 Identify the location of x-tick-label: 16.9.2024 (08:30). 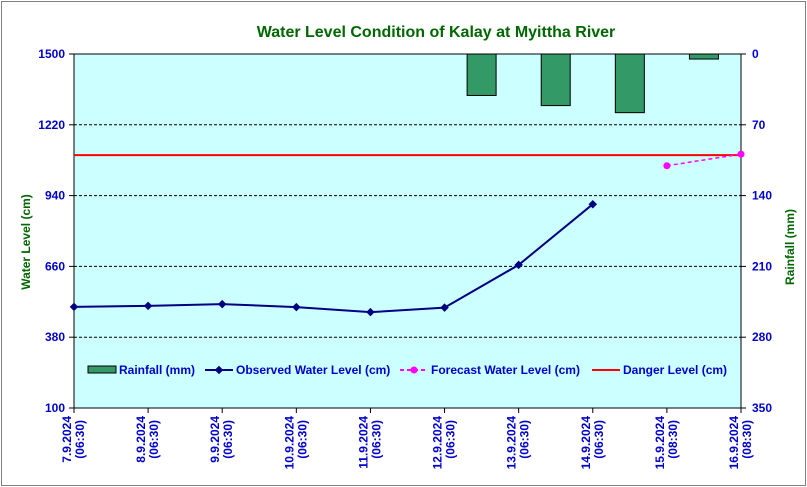
(740, 443).